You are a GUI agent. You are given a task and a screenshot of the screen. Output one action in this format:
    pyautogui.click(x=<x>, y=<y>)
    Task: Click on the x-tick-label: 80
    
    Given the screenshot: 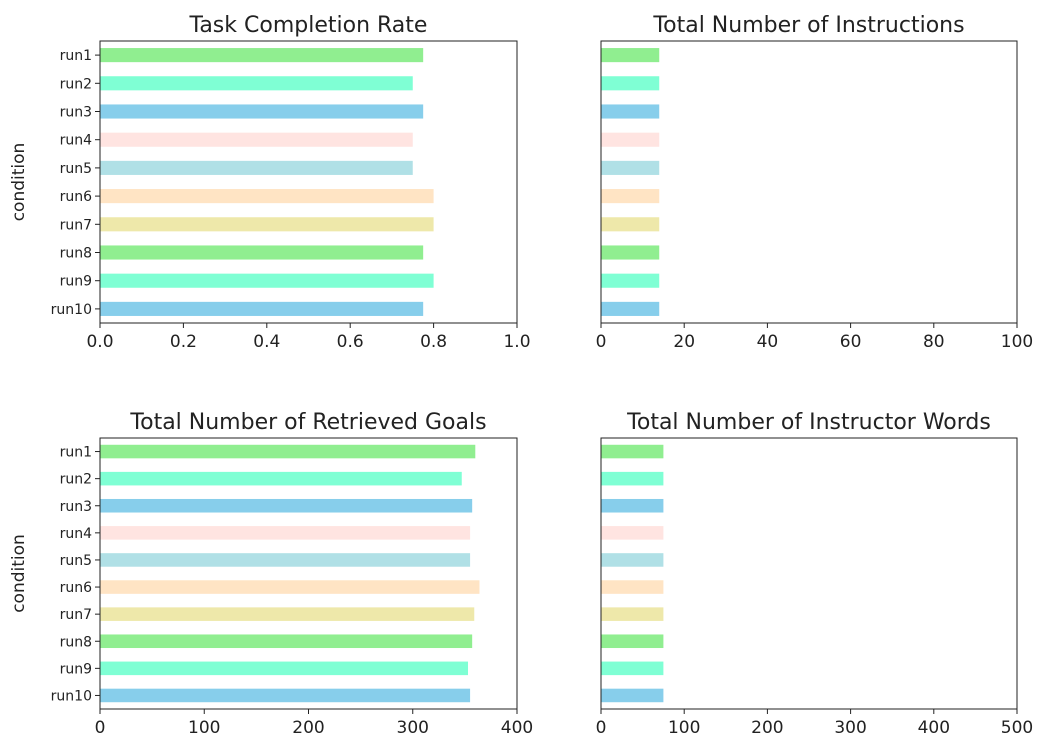 What is the action you would take?
    pyautogui.click(x=934, y=342)
    